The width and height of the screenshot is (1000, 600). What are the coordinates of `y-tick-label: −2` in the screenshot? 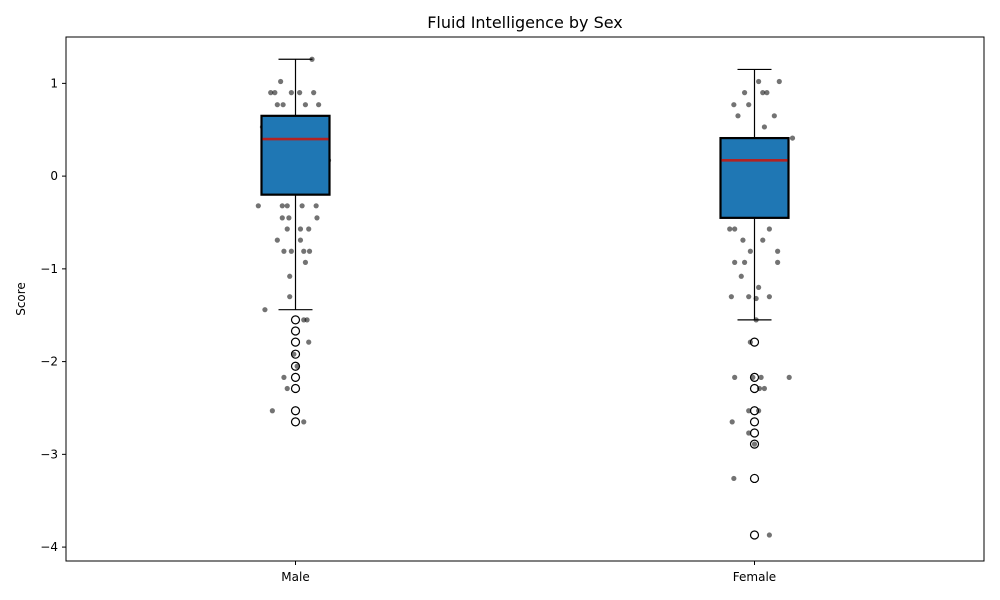 It's located at (49, 362).